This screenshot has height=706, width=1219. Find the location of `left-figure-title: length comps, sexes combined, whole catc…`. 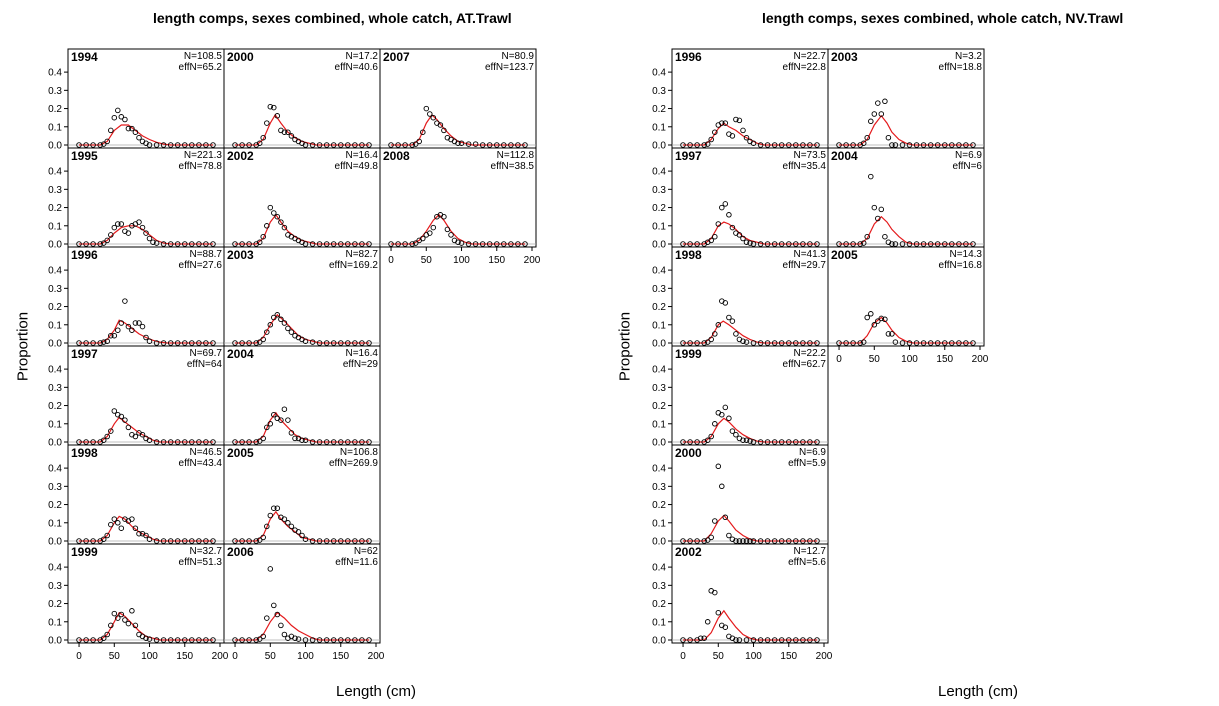

left-figure-title: length comps, sexes combined, whole catc… is located at coordinates (332, 18).